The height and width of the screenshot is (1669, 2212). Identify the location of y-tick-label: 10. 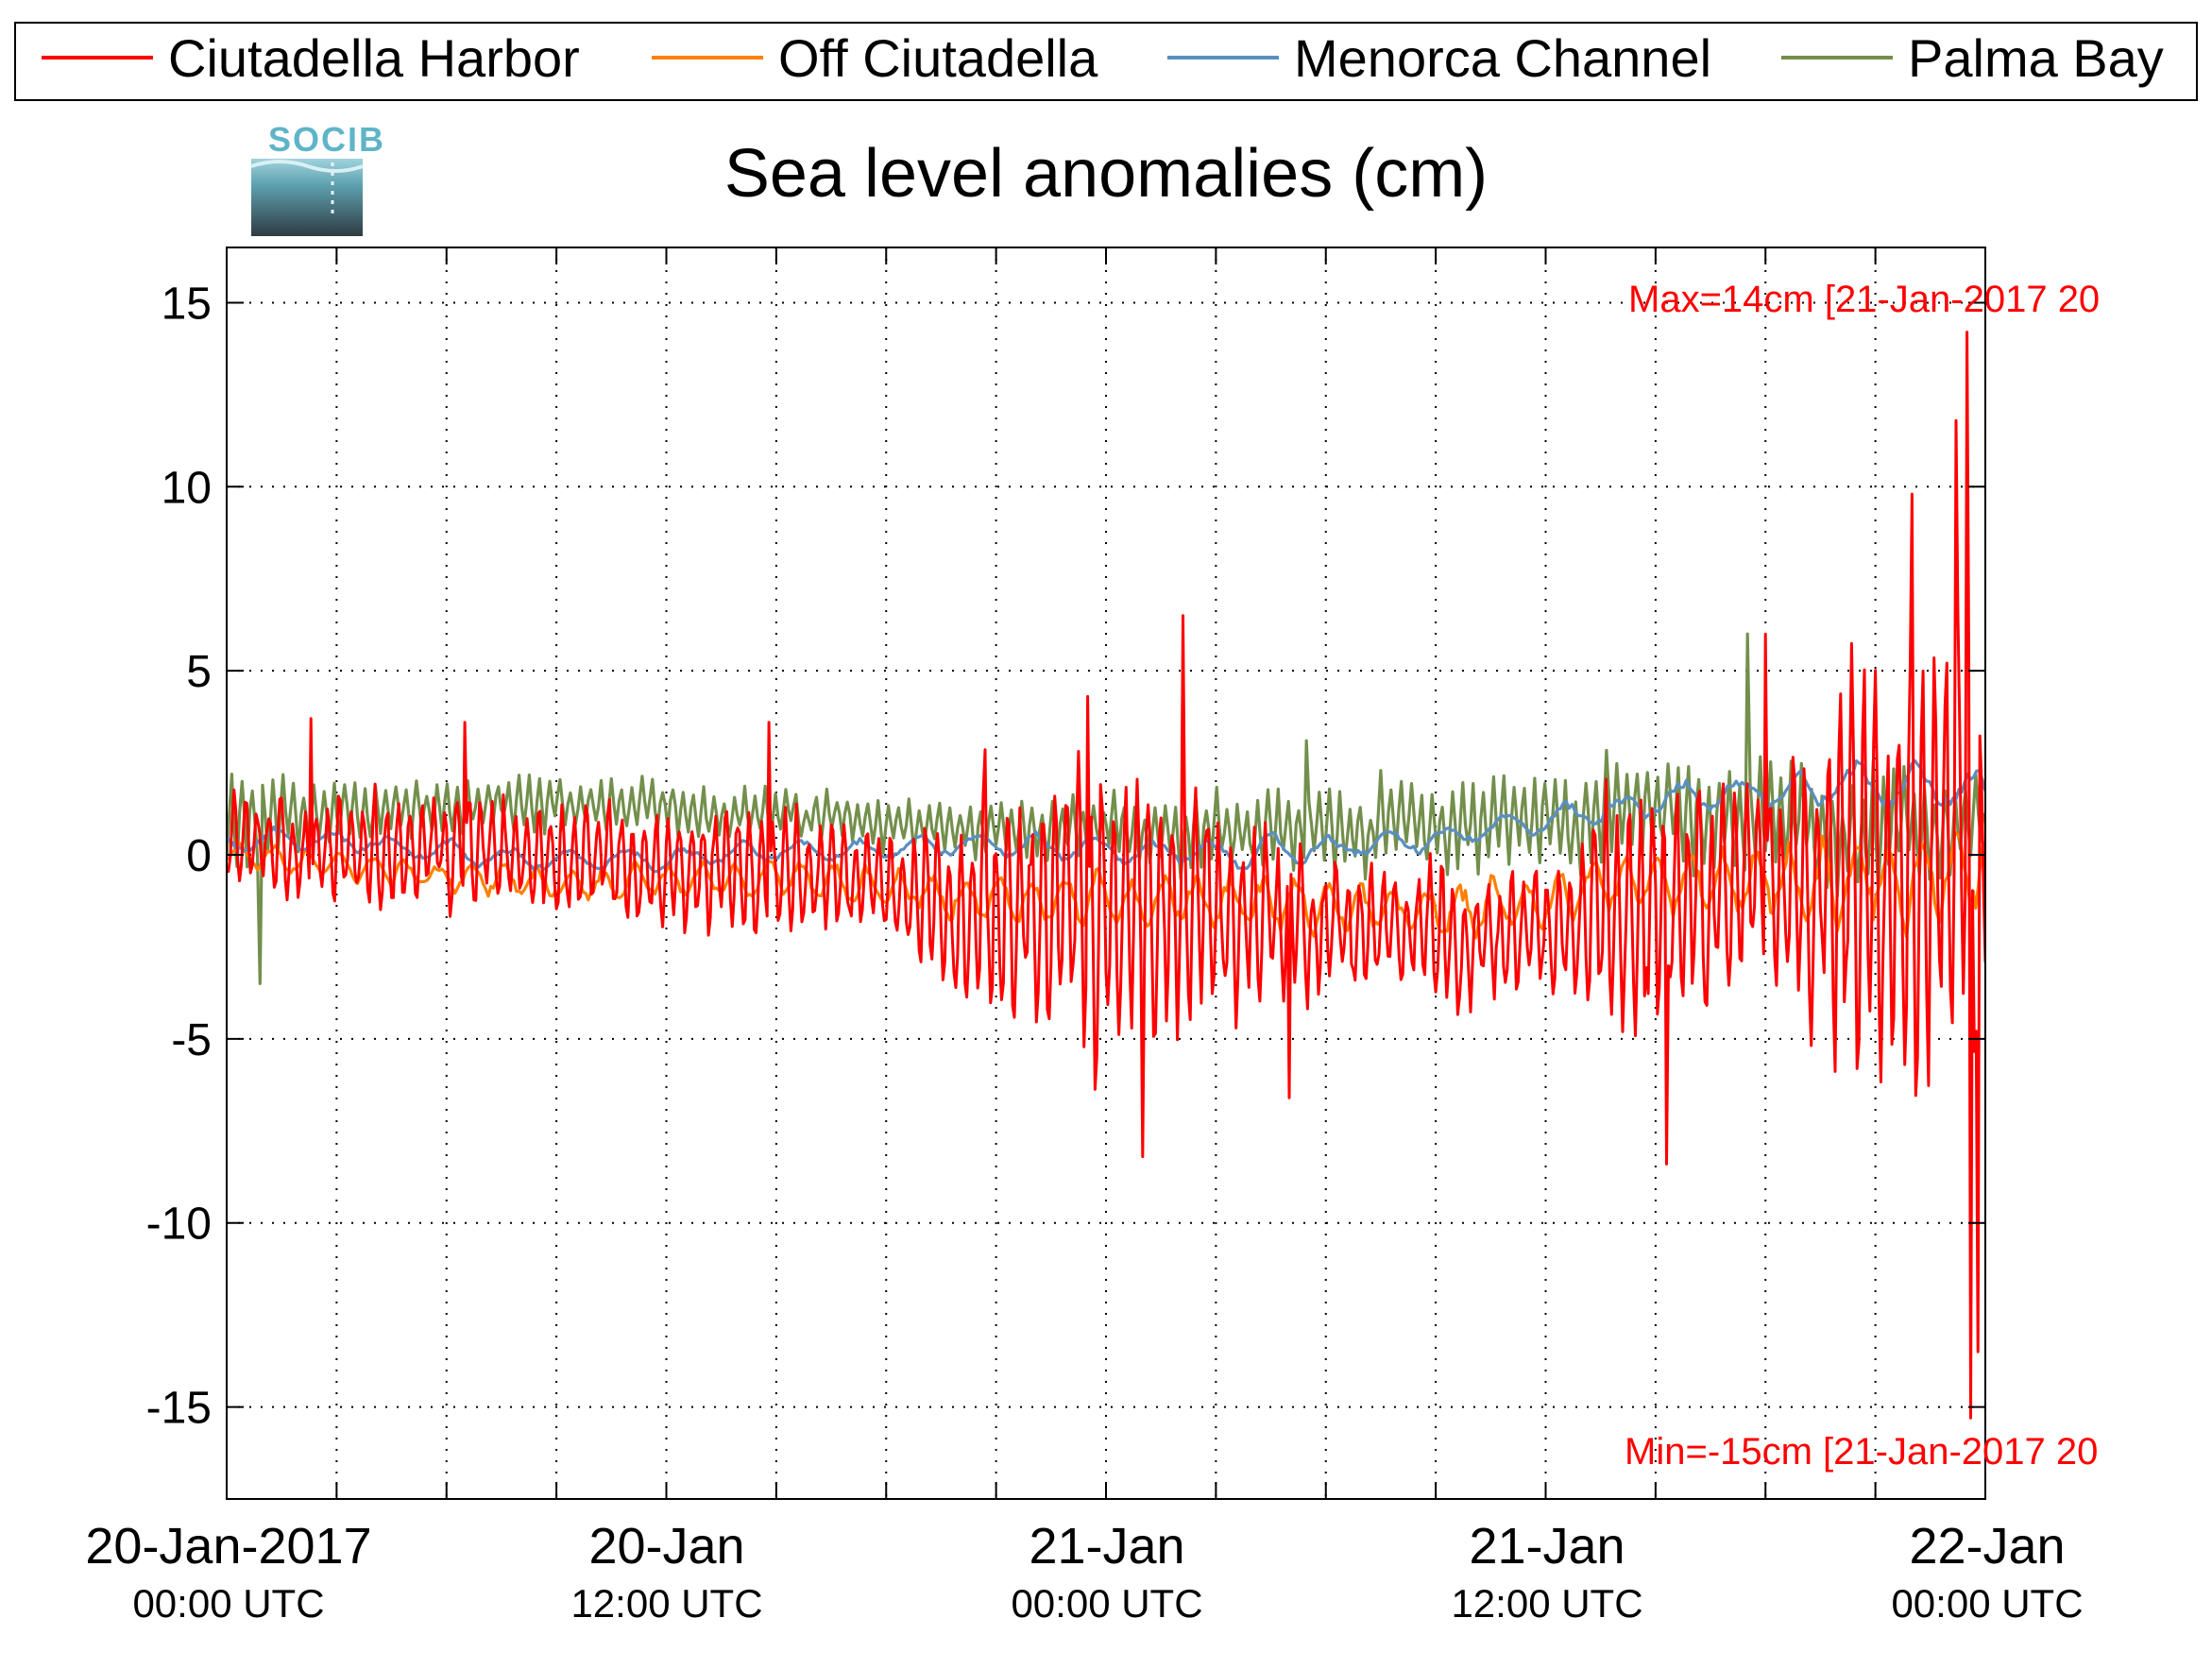
(187, 488).